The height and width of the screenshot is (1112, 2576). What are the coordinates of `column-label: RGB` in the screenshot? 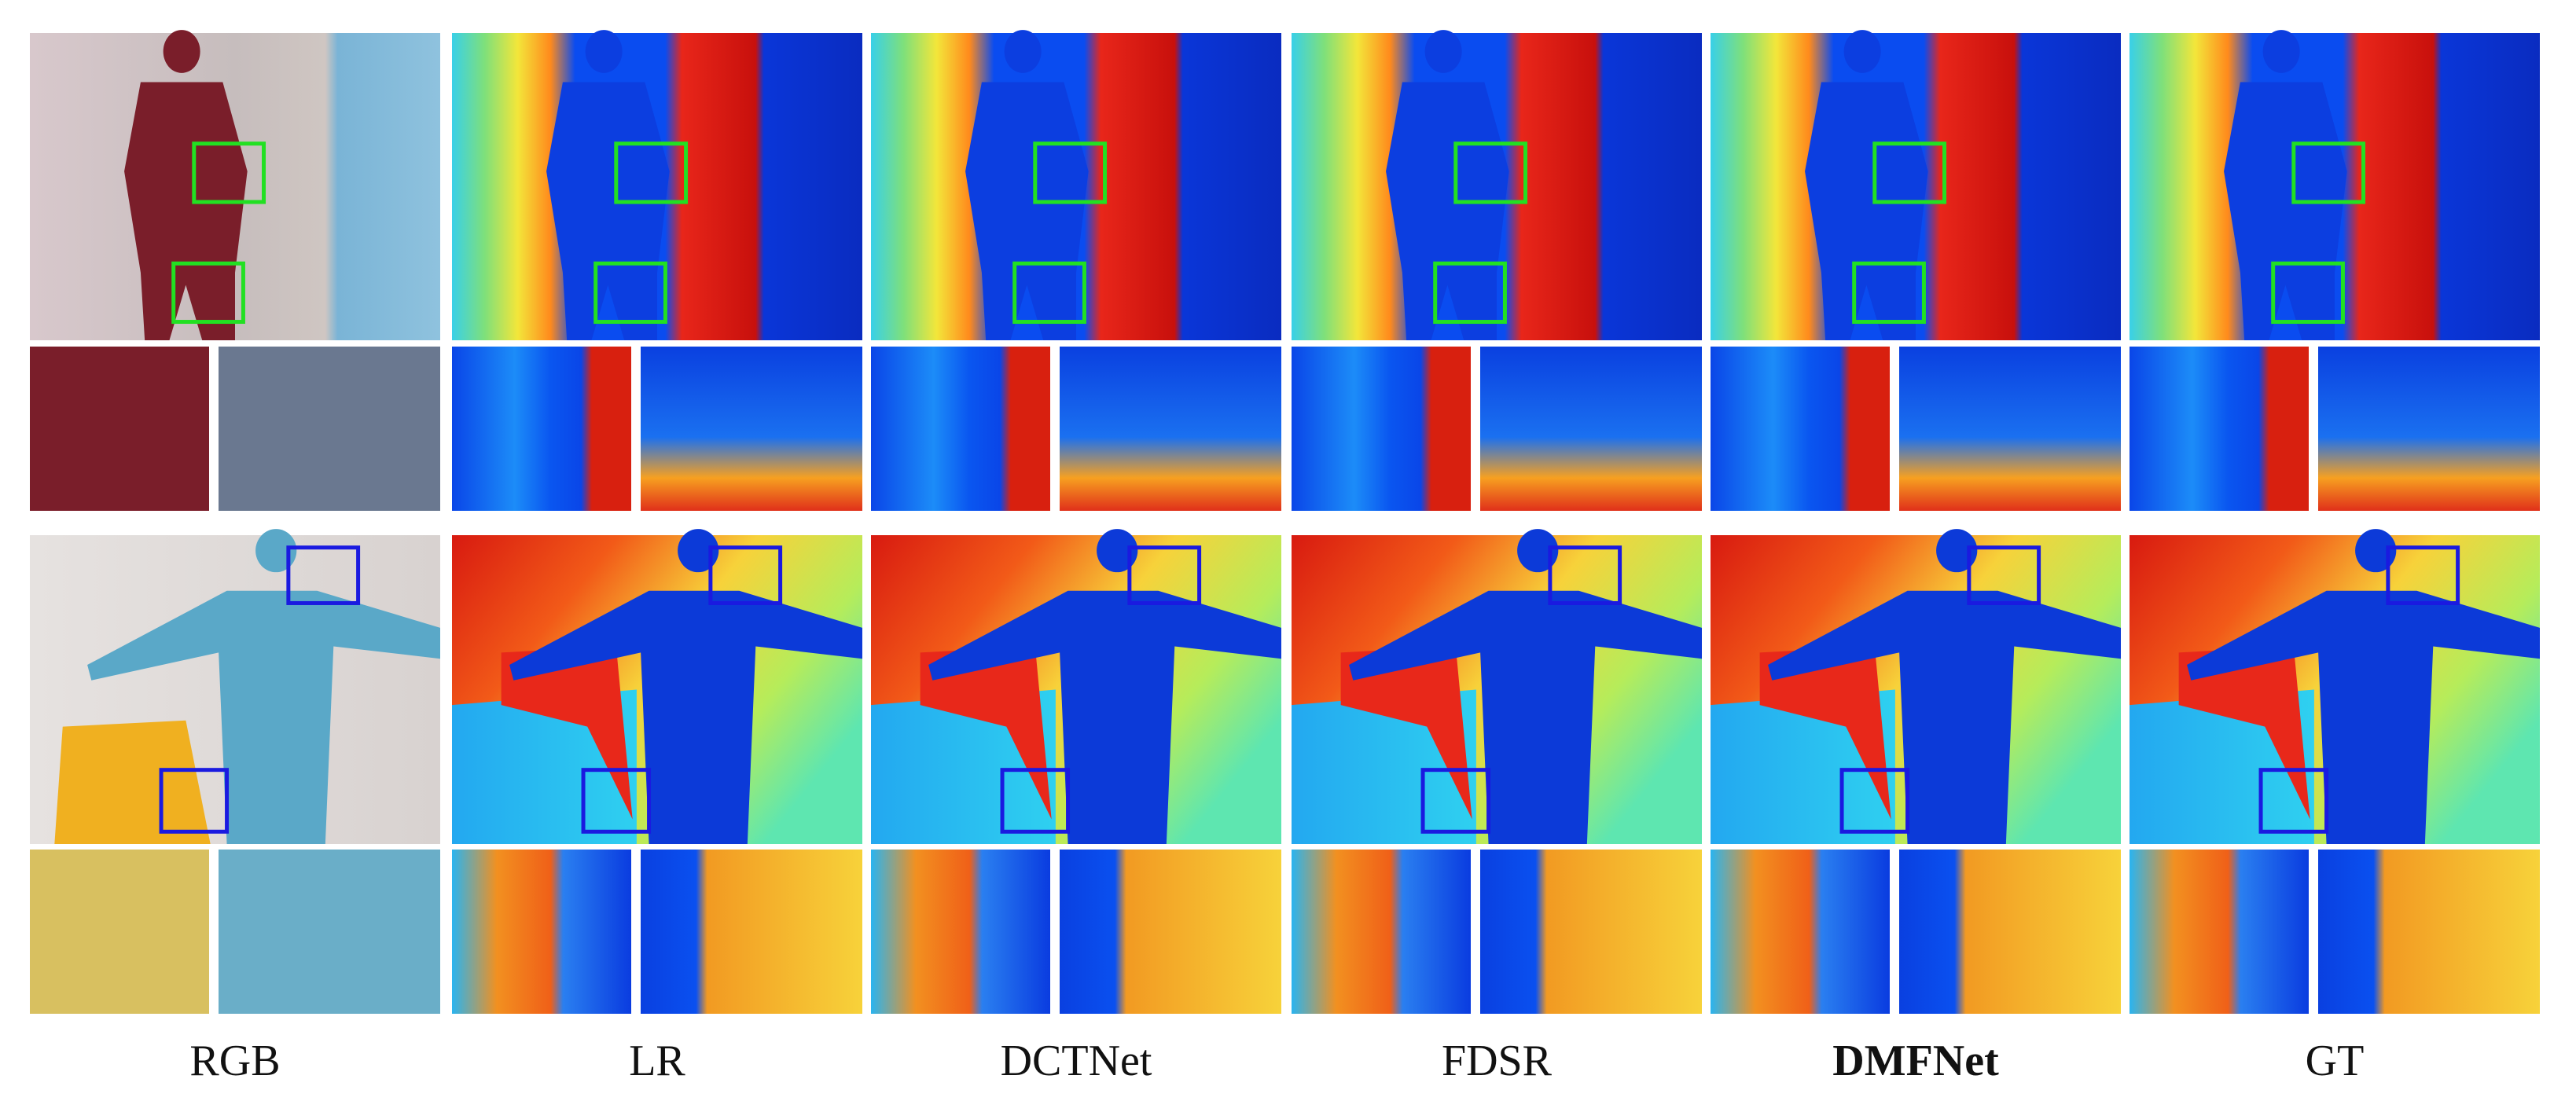 It's located at (234, 1061).